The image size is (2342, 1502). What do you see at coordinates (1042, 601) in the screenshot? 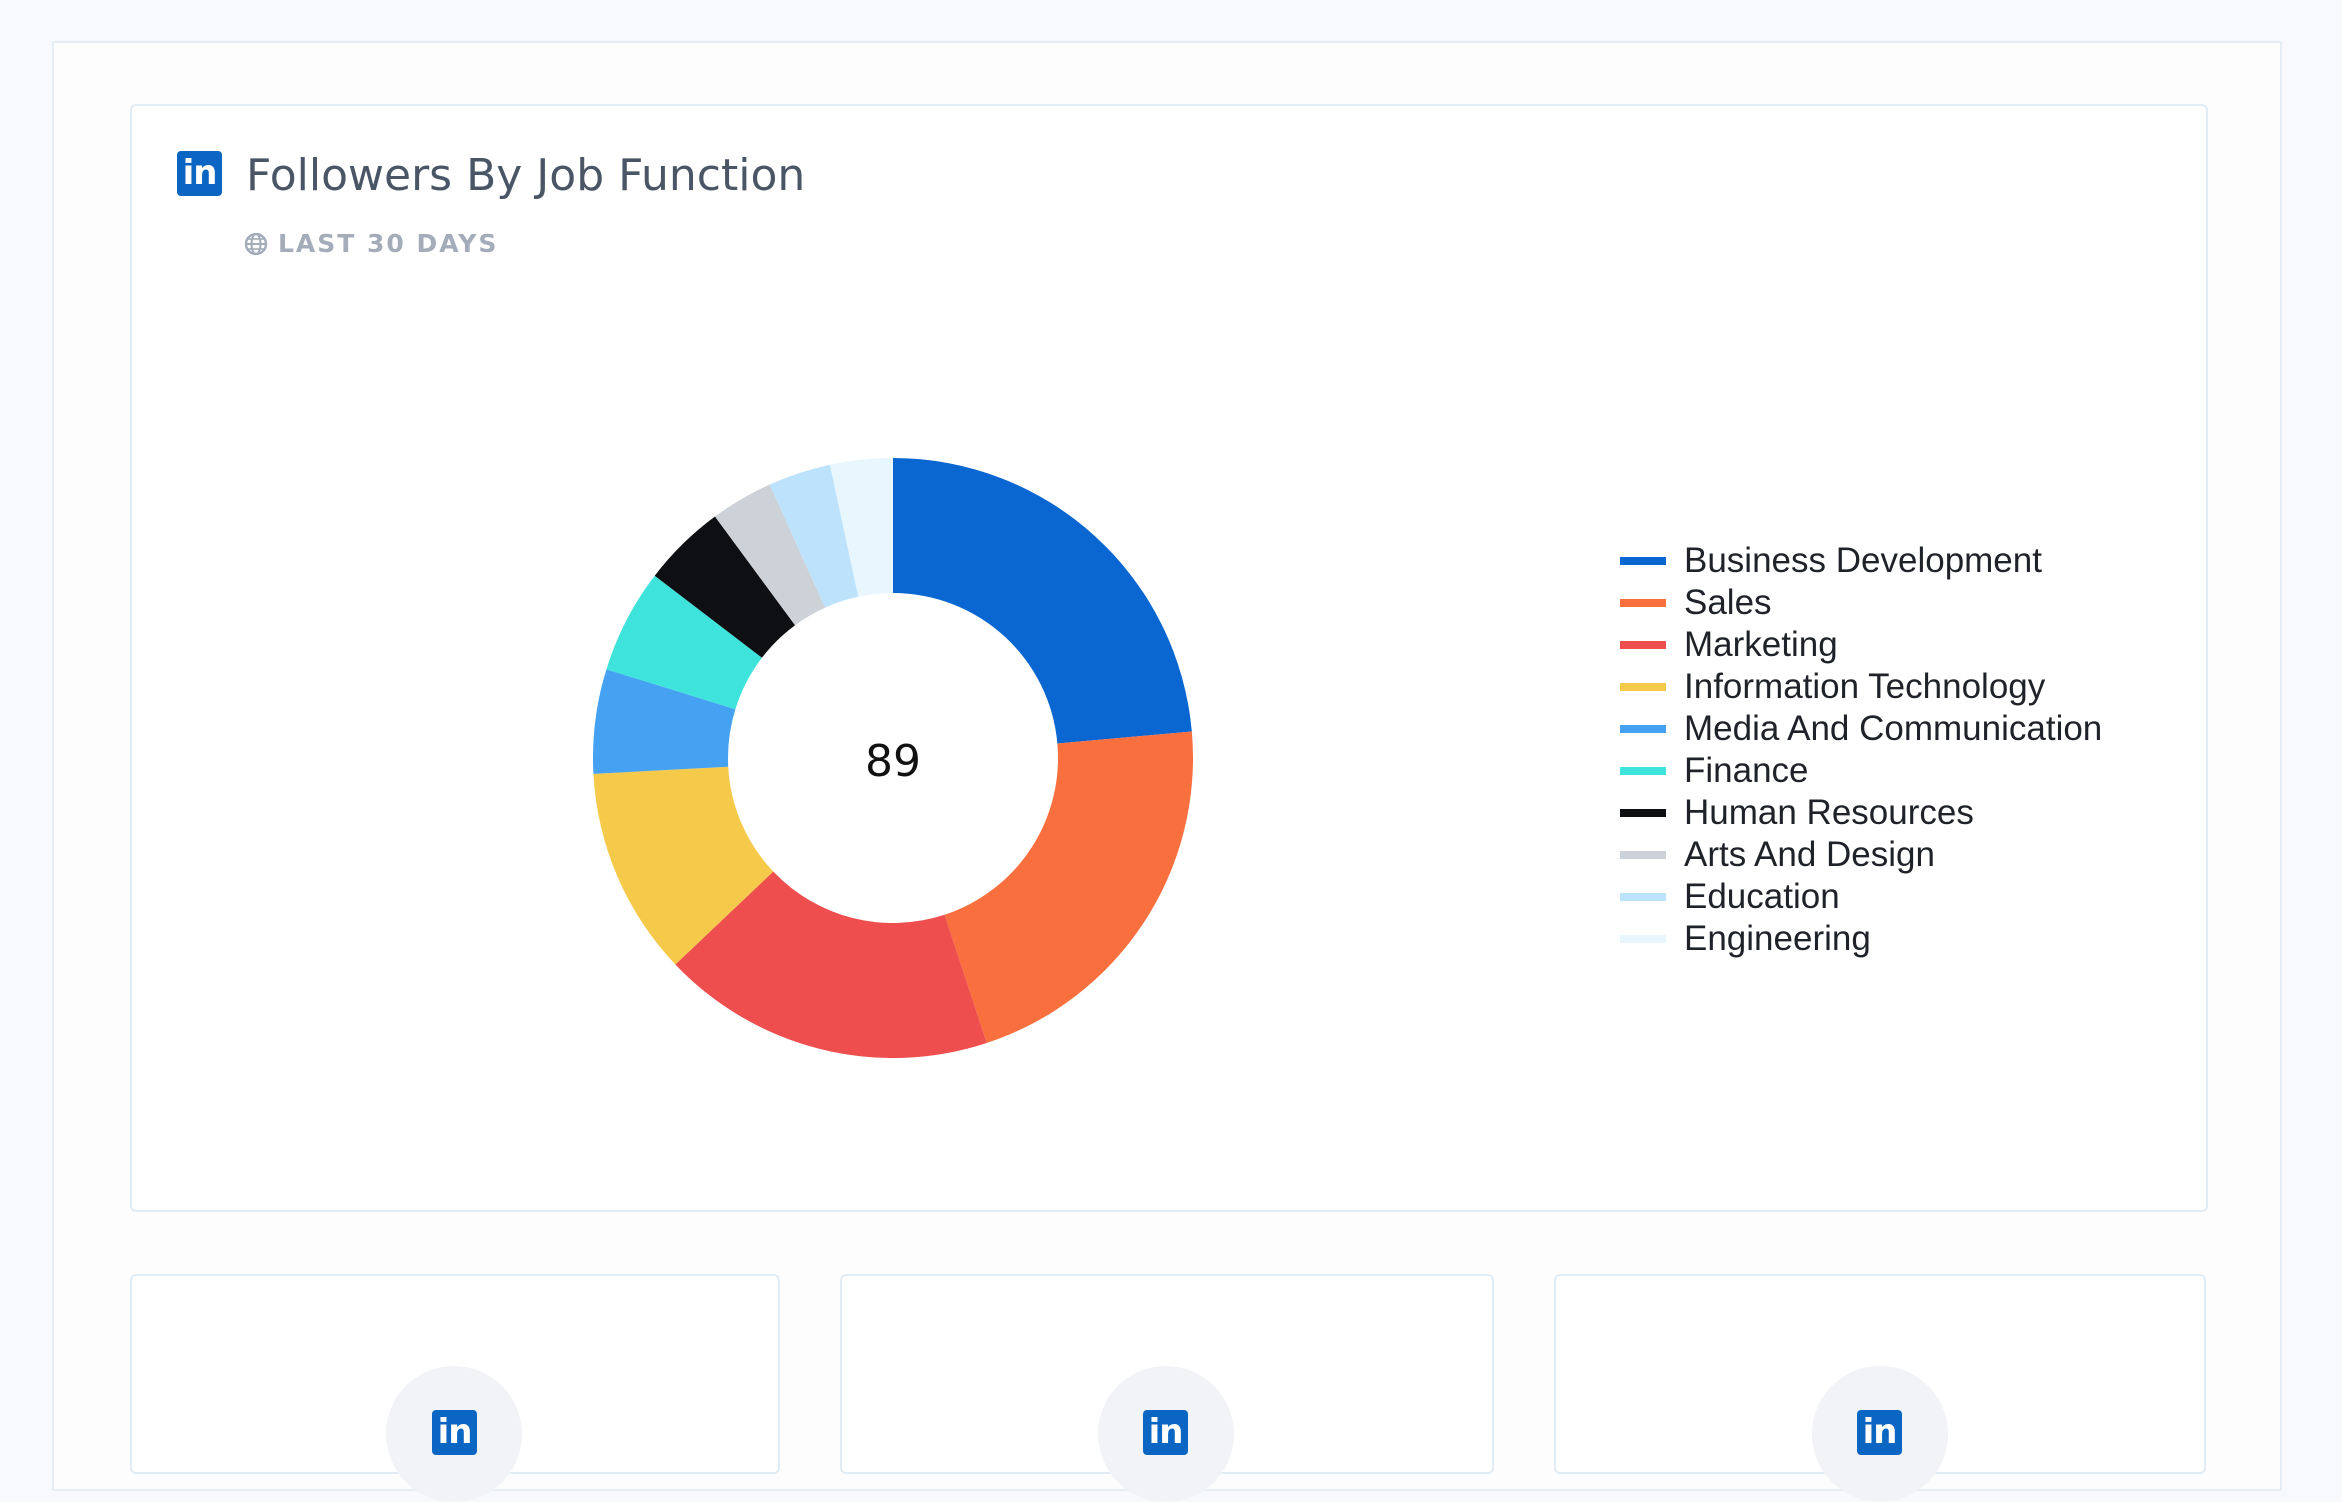
I see `donut-slice-business-development` at bounding box center [1042, 601].